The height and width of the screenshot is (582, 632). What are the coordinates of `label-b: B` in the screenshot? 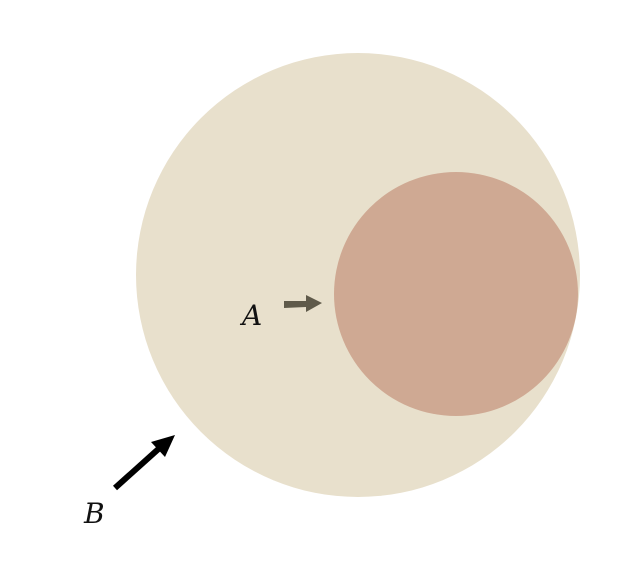 It's located at (94, 513).